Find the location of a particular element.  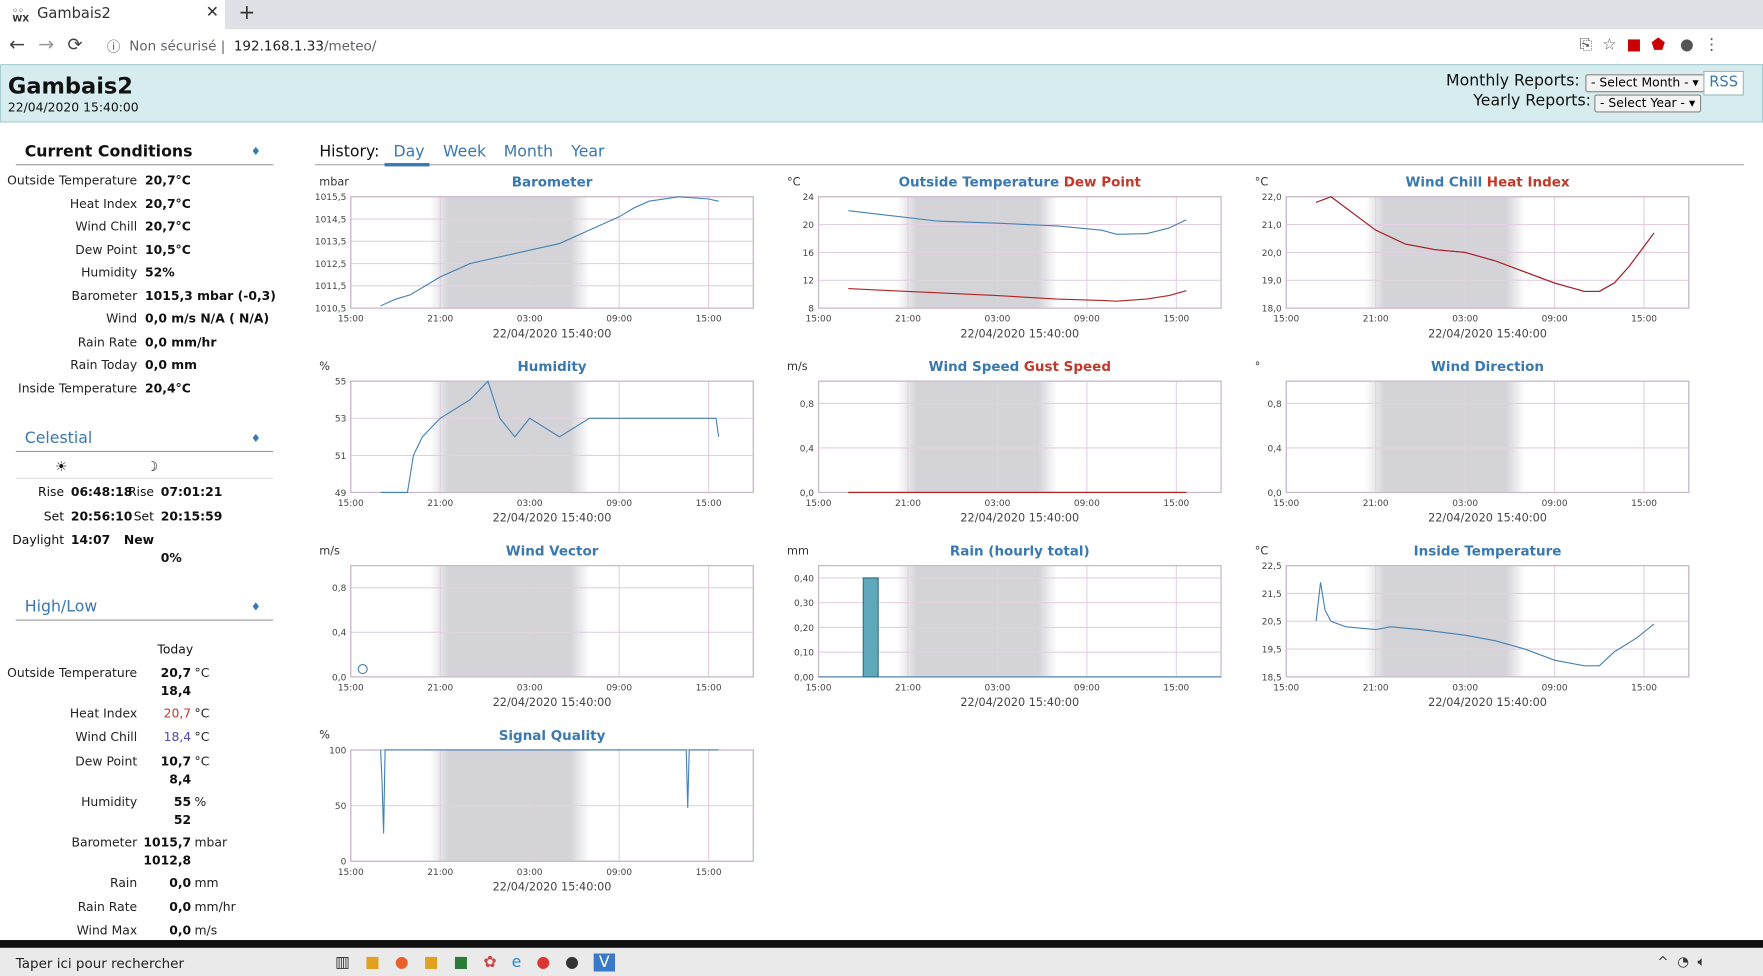

y-tick-label: 18,5 is located at coordinates (1272, 678).